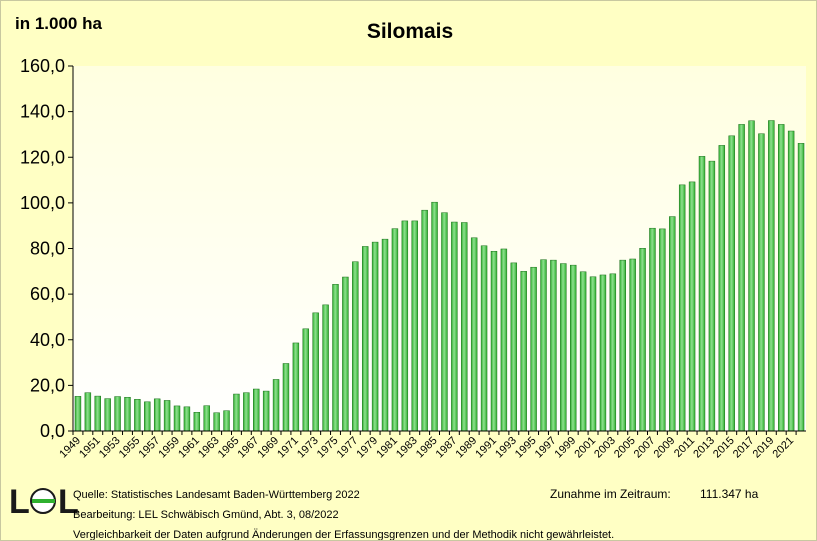 The image size is (817, 541). What do you see at coordinates (296, 387) in the screenshot?
I see `bar-1971` at bounding box center [296, 387].